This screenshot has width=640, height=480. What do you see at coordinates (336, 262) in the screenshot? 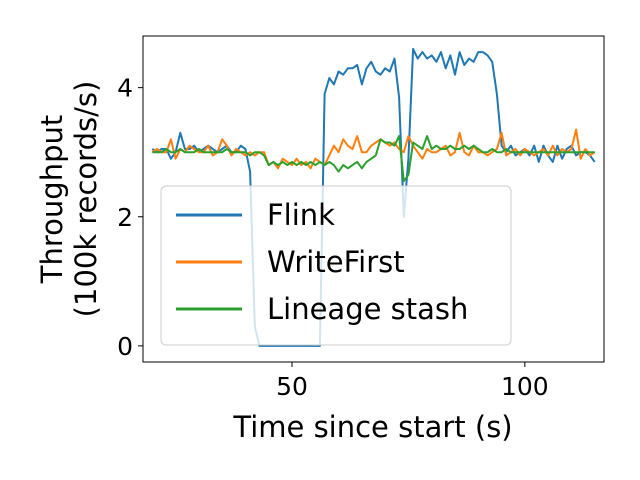
I see `legend-label: WriteFirst` at bounding box center [336, 262].